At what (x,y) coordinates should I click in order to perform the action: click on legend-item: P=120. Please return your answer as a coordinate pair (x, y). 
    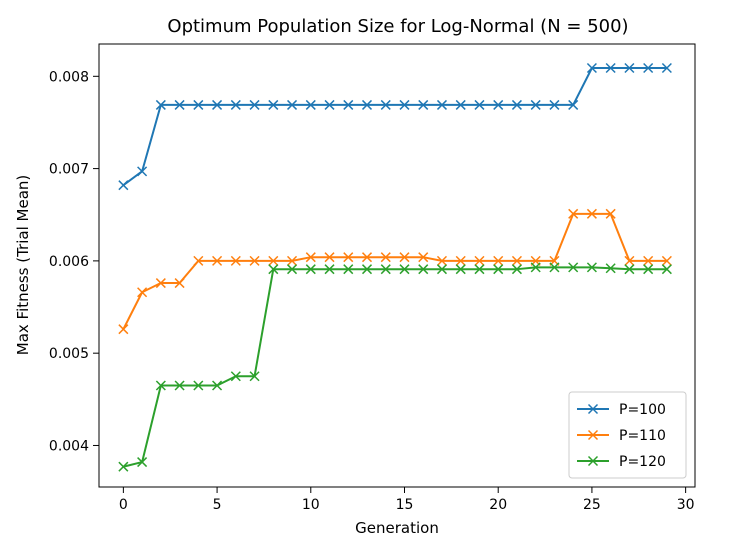
    Looking at the image, I should click on (621, 462).